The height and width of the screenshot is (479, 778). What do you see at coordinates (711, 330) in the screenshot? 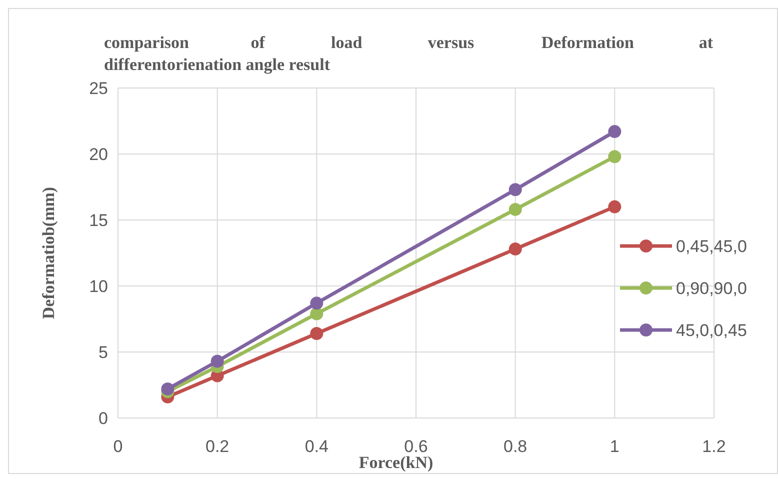
I see `legend-label: 45,0,0,45` at bounding box center [711, 330].